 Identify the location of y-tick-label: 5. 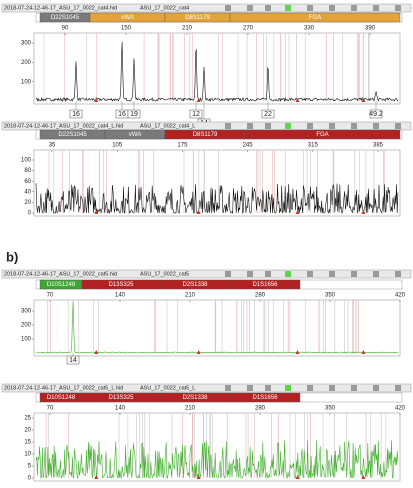
(30, 467).